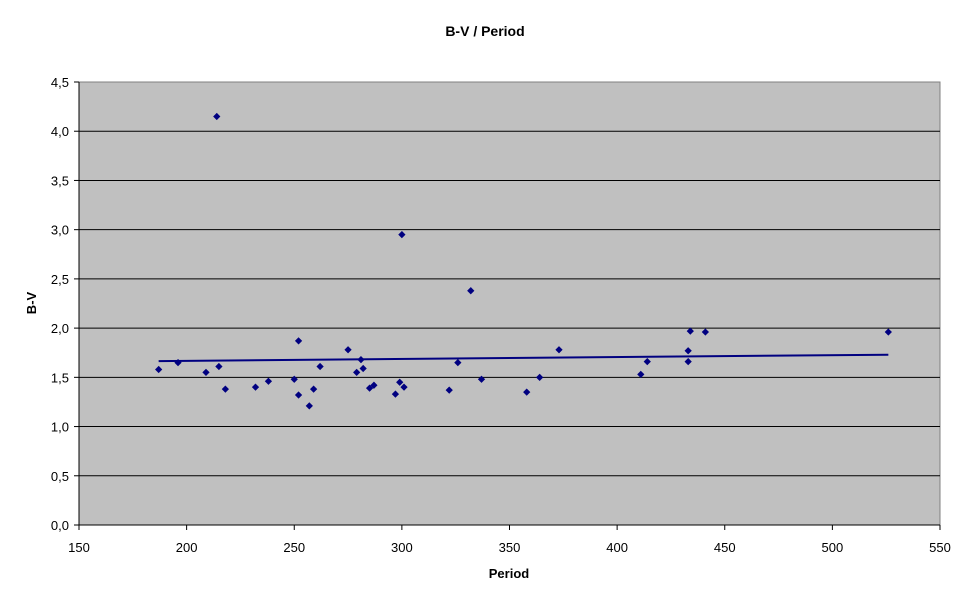 The height and width of the screenshot is (604, 970). Describe the element at coordinates (510, 547) in the screenshot. I see `x-tick-label: 350` at that location.